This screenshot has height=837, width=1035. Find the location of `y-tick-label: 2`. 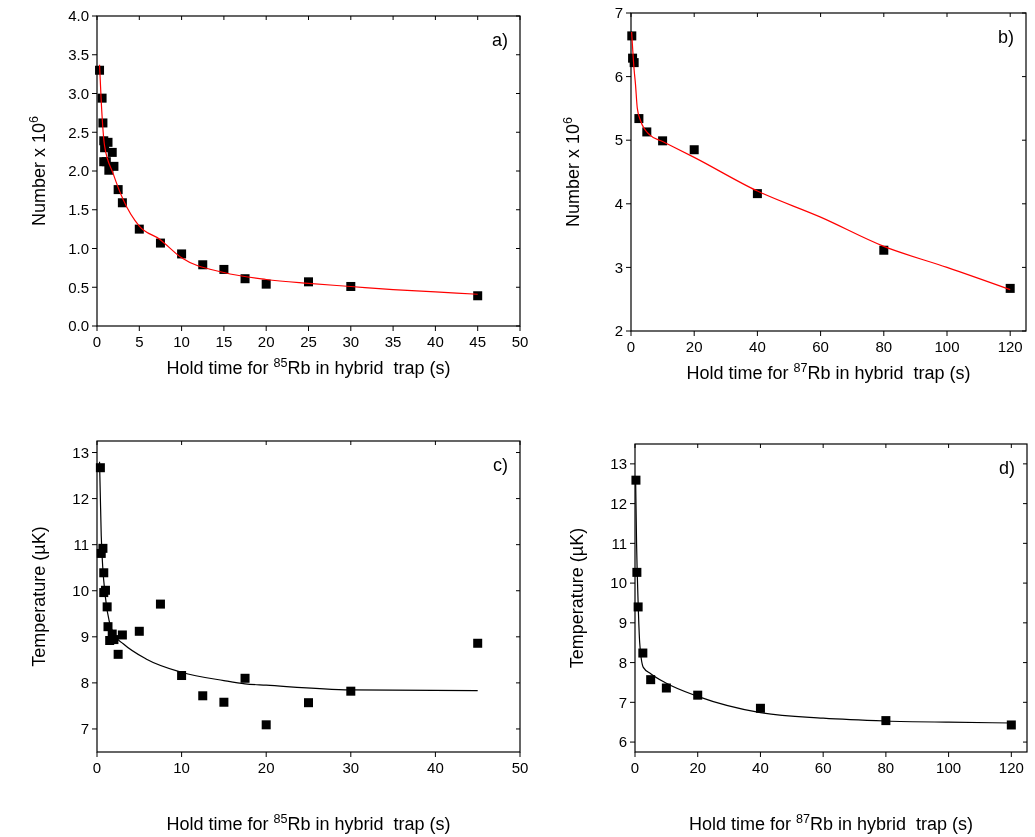

y-tick-label: 2 is located at coordinates (618, 331).